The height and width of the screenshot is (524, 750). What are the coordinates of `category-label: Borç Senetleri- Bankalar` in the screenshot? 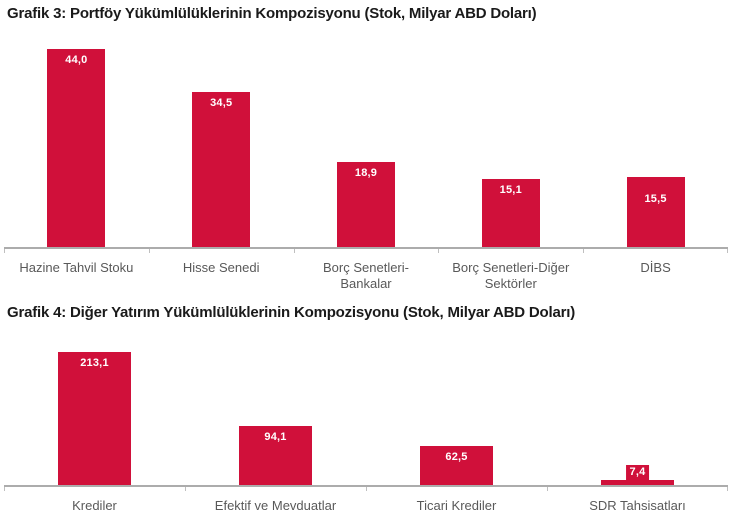 It's located at (366, 275).